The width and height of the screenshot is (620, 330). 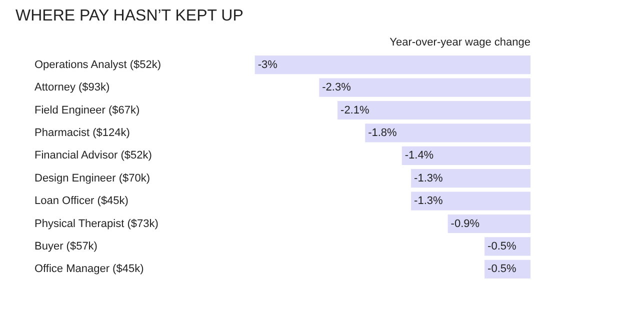 I want to click on y-tick-label: Operations Analyst ($52k), so click(x=98, y=64).